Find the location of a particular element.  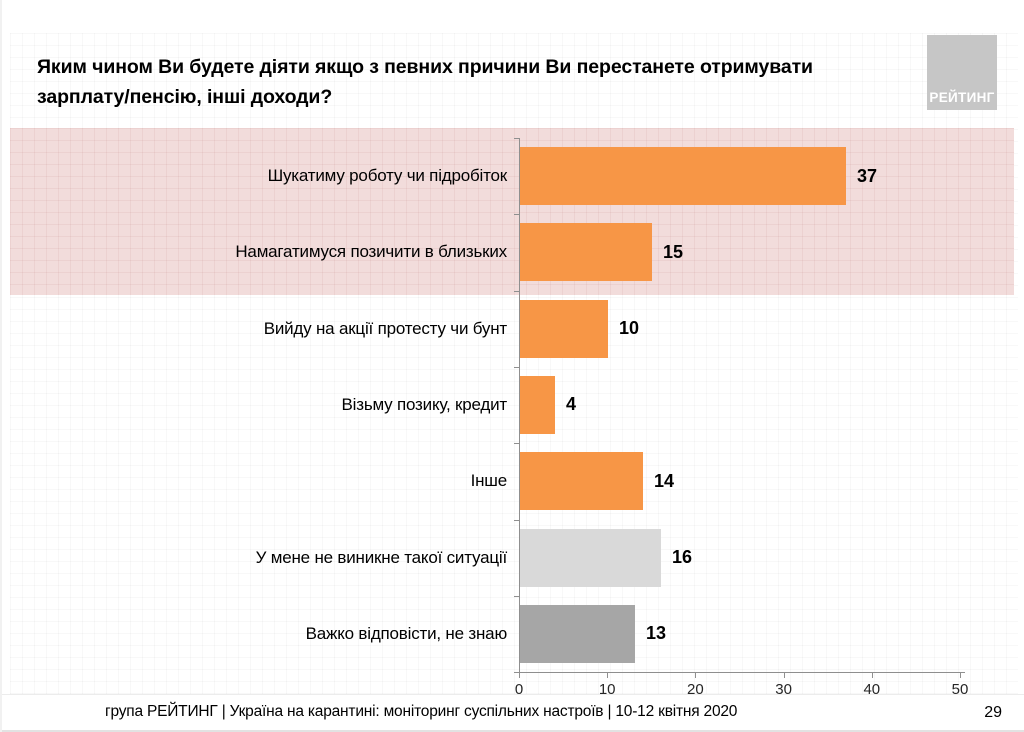

chart-row: Візьму позику, кредит 4 is located at coordinates (665, 405).